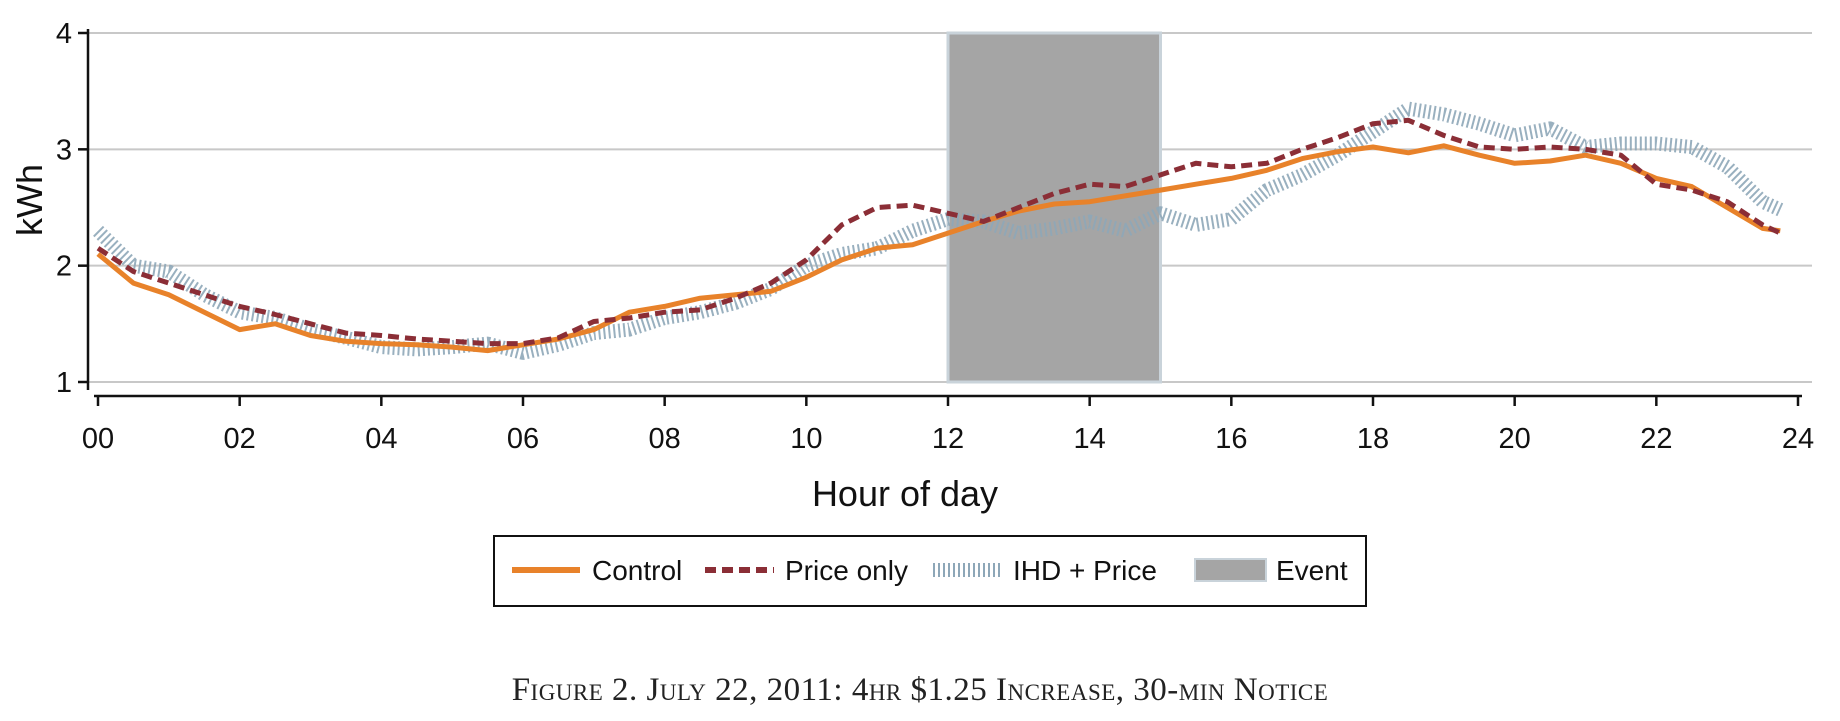  Describe the element at coordinates (523, 439) in the screenshot. I see `x-tick-label: 06` at that location.